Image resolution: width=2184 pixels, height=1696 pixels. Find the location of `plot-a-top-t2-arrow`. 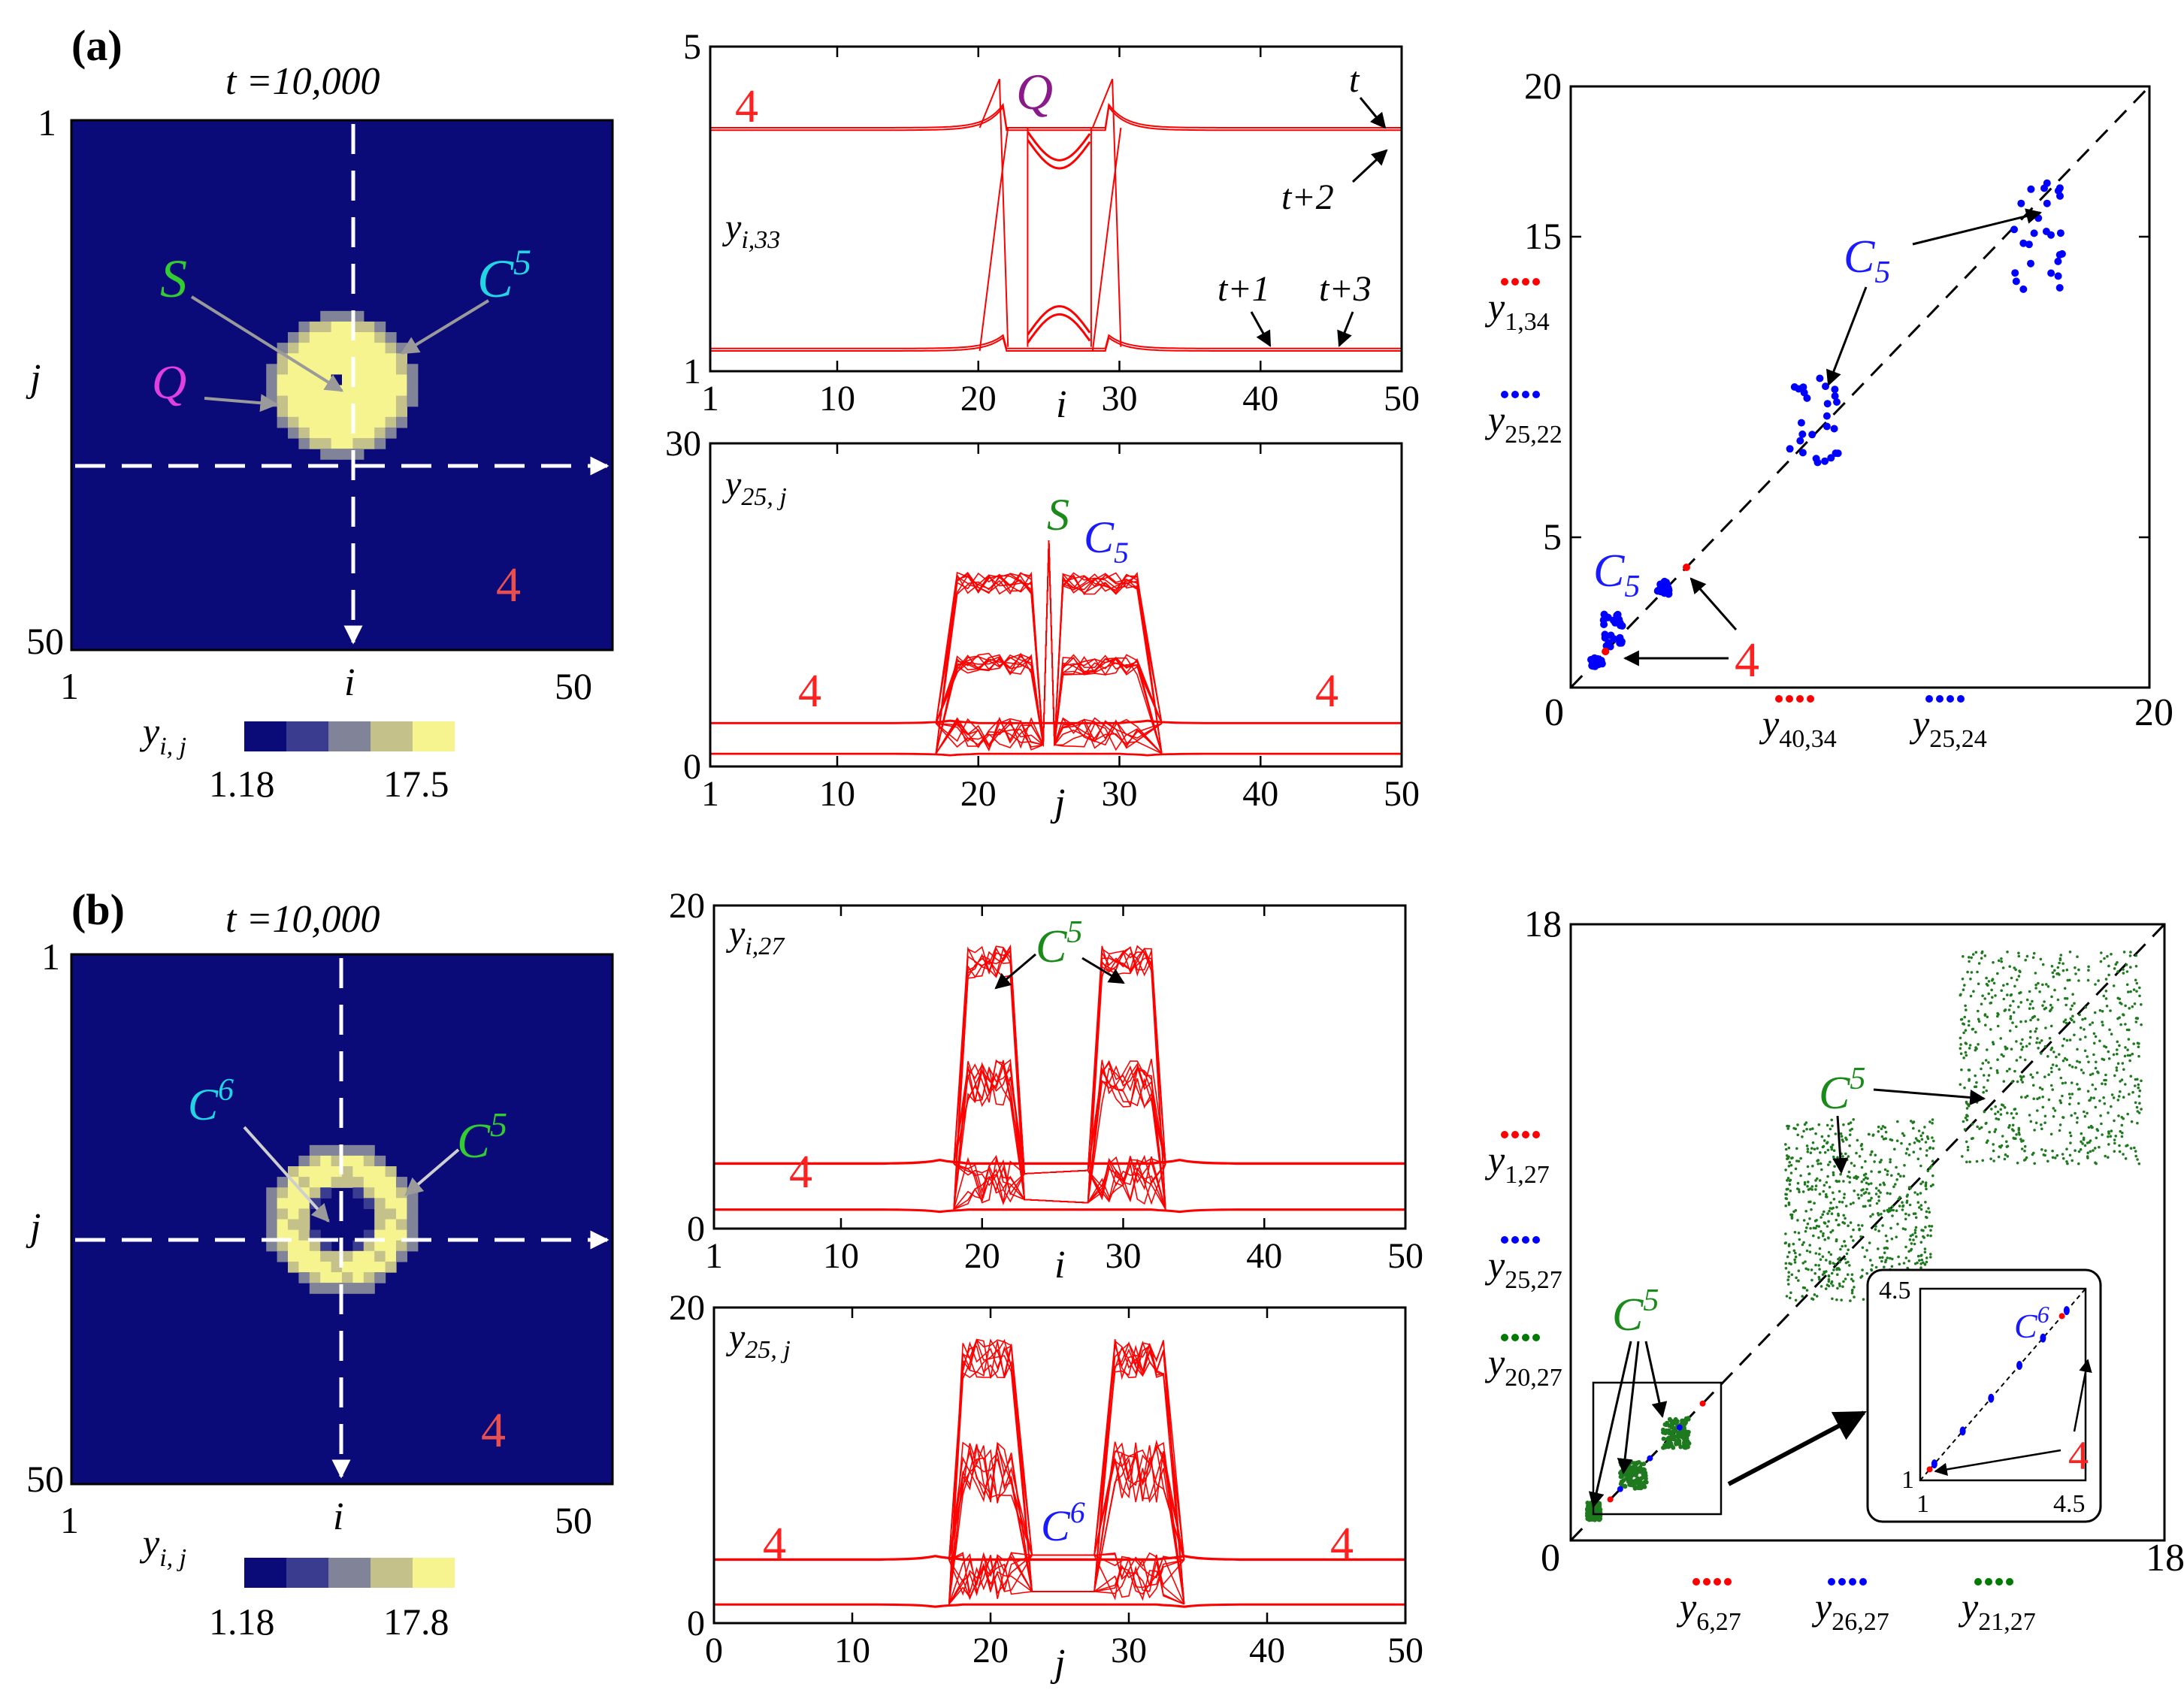

plot-a-top-t2-arrow is located at coordinates (1369, 166).